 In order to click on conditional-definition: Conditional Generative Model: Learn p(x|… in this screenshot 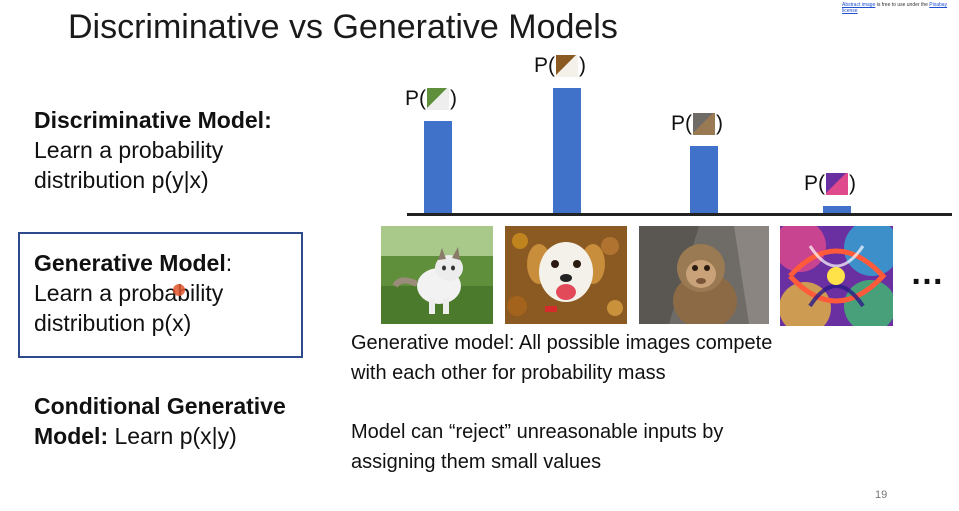, I will do `click(160, 421)`.